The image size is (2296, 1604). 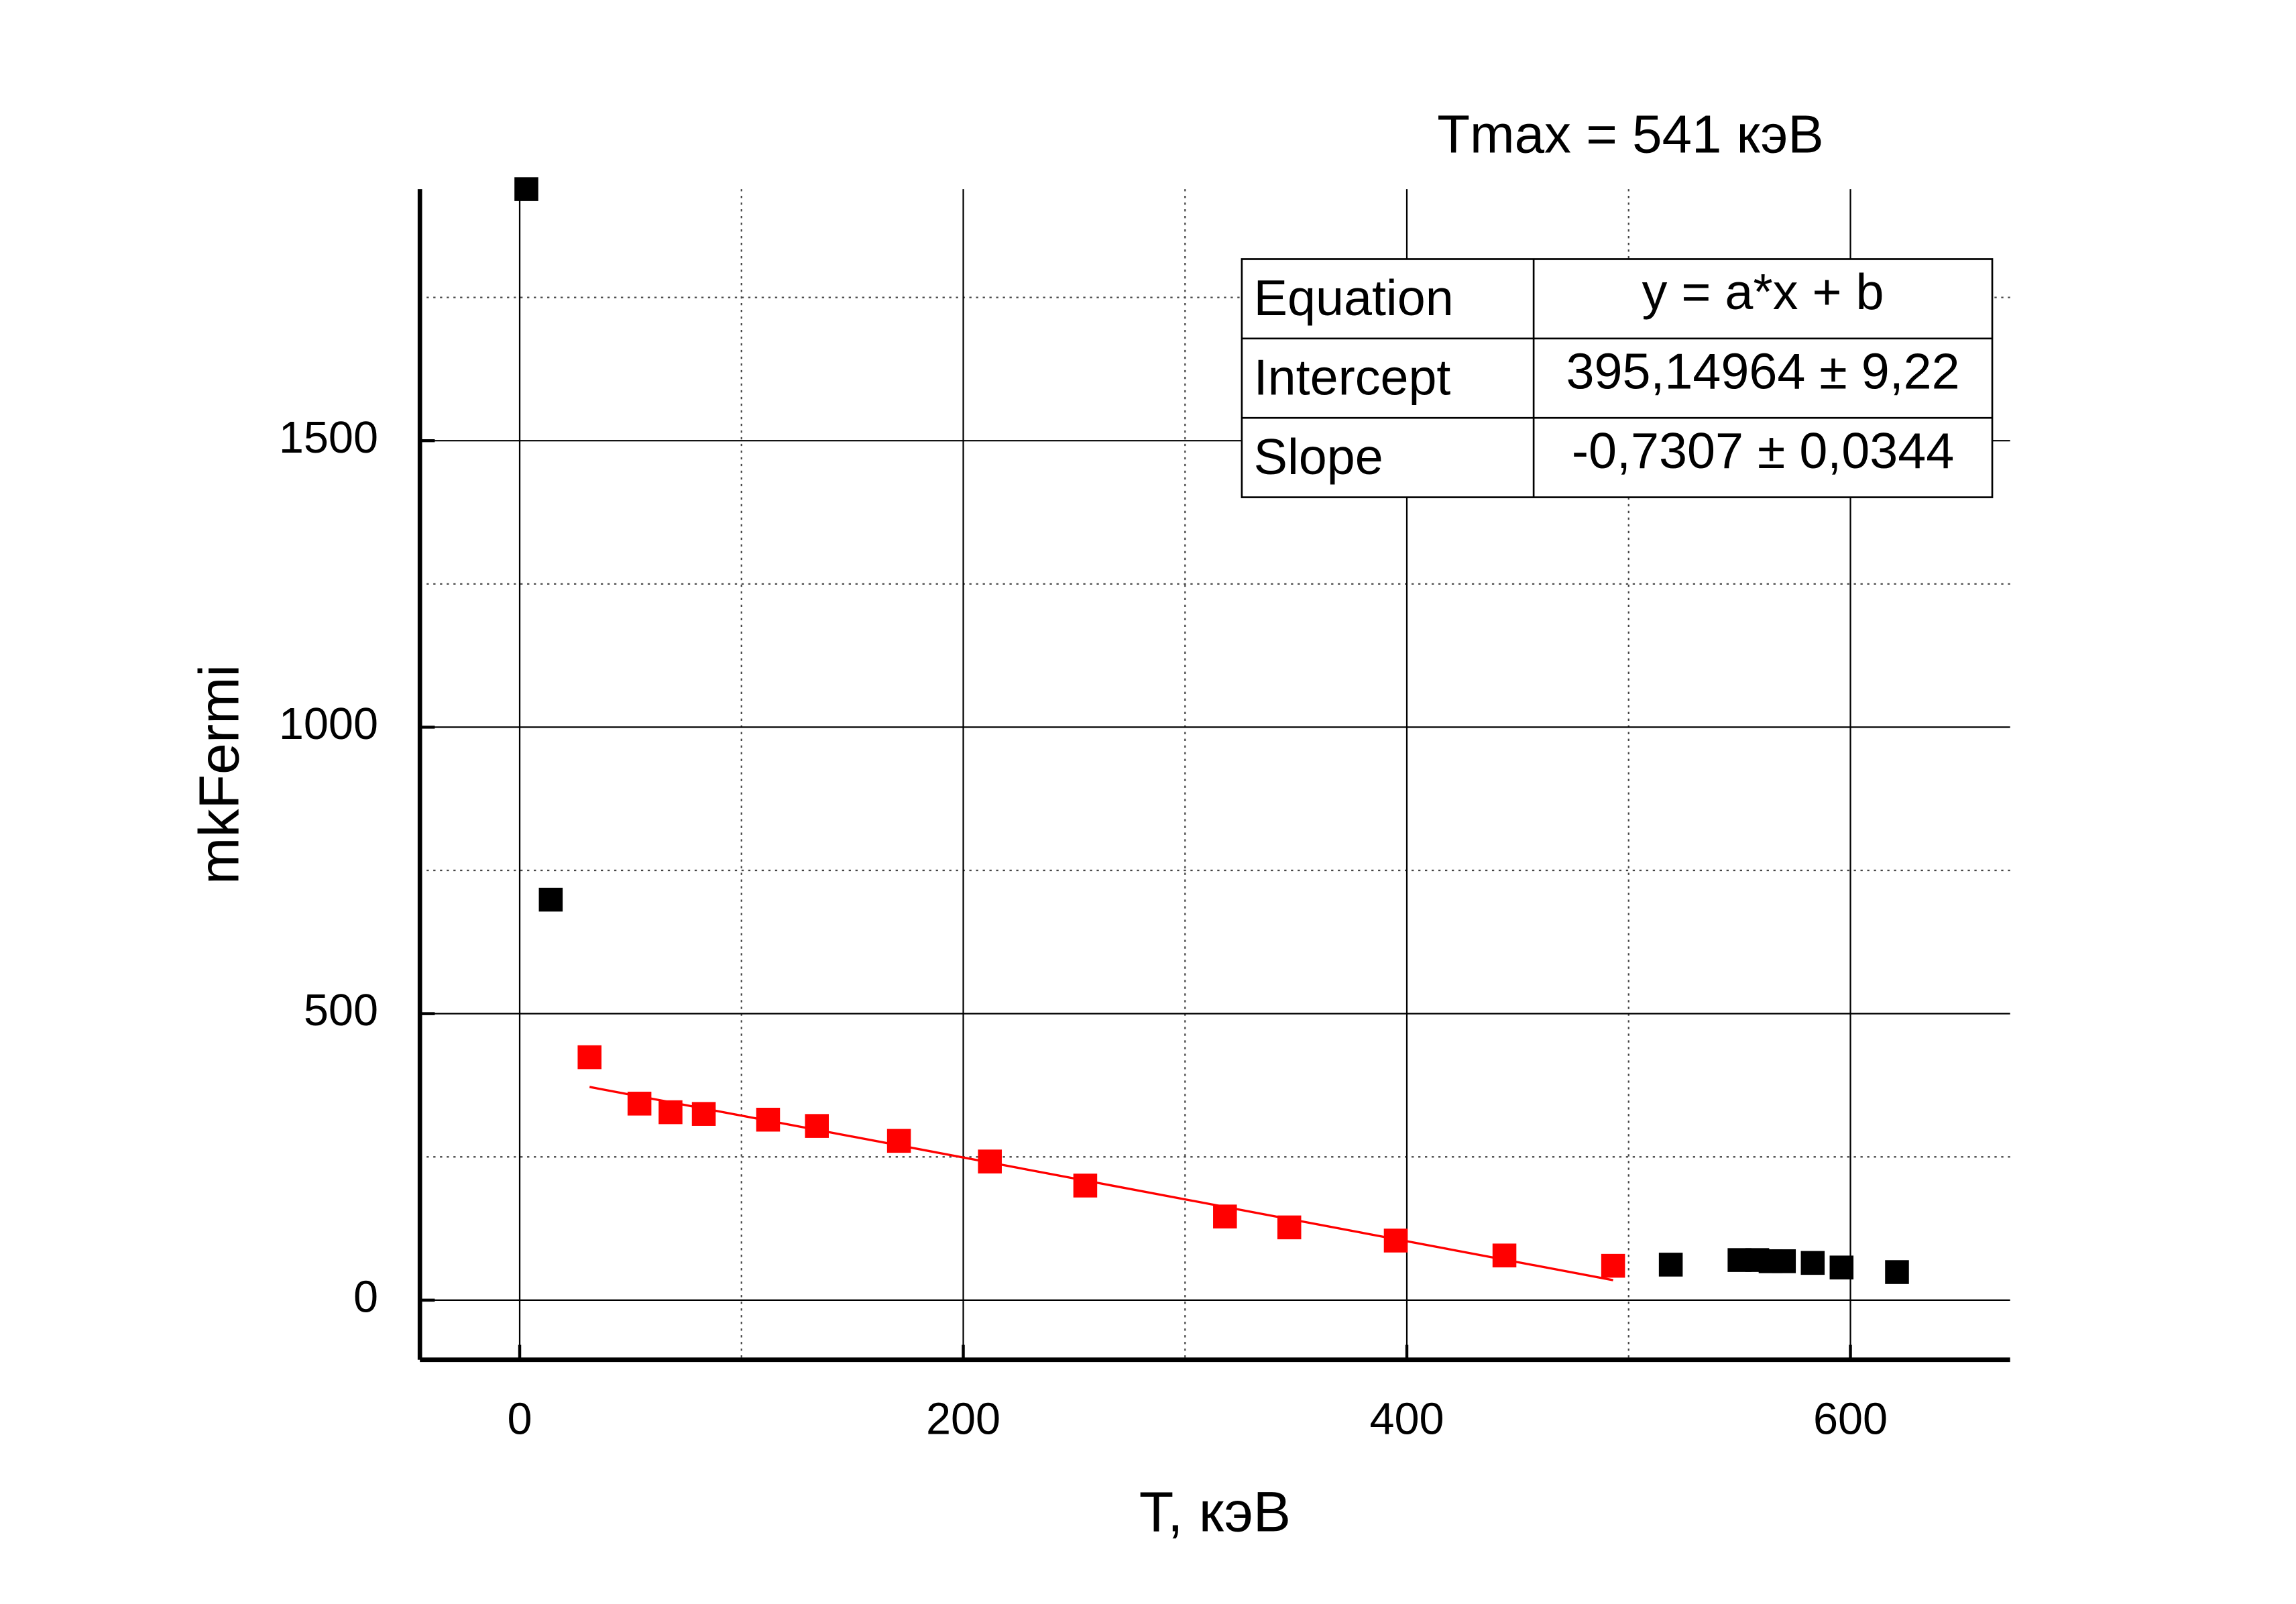 I want to click on y-tick-label: 1000, so click(x=328, y=724).